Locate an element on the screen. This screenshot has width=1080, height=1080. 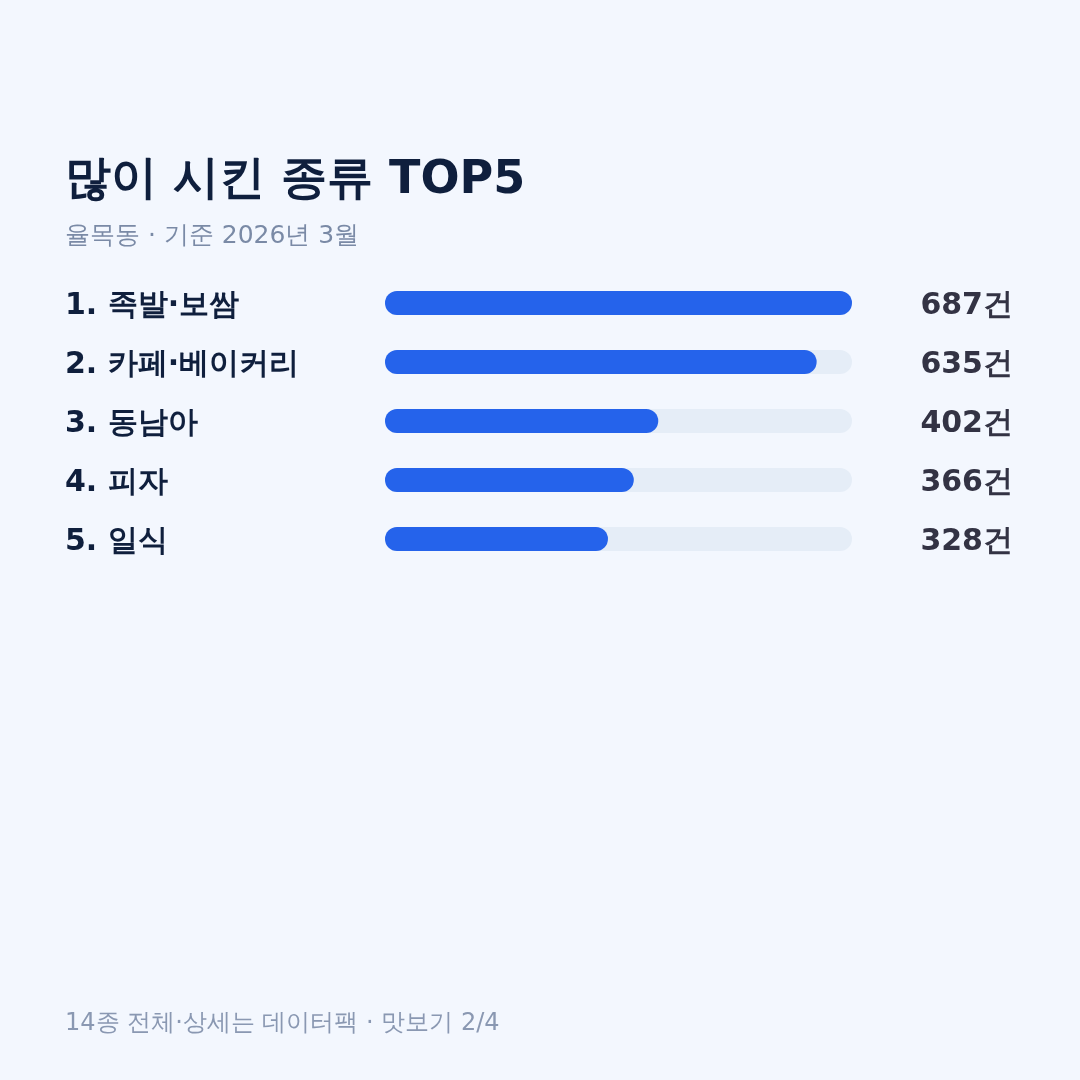
value-label: 635건 is located at coordinates (966, 362).